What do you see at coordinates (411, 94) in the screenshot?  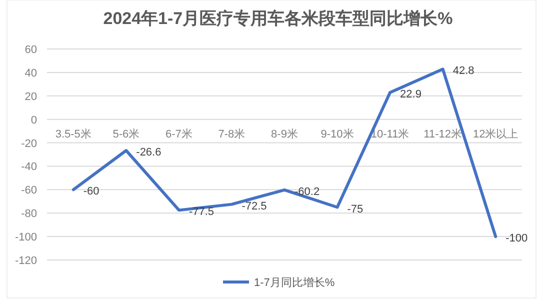 I see `data-label: 22.9` at bounding box center [411, 94].